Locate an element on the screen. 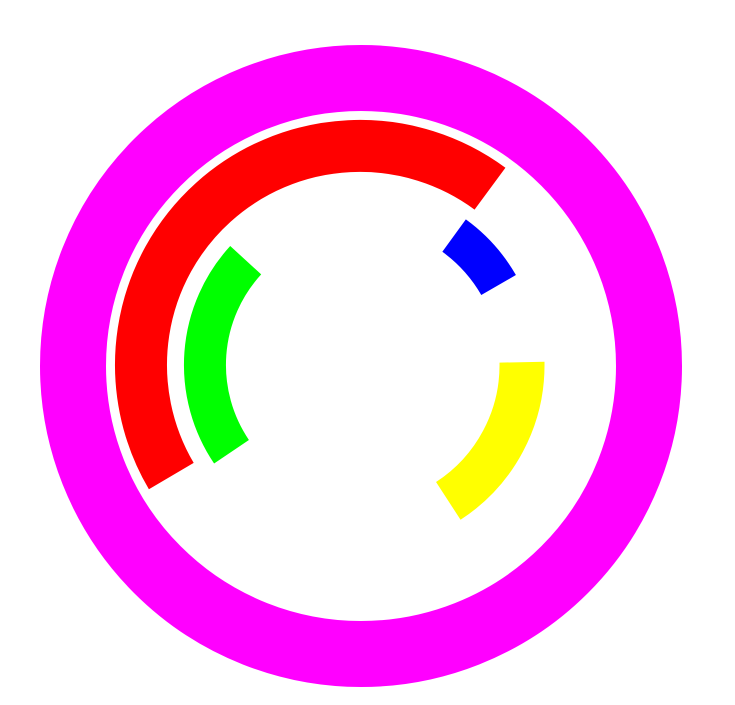 The height and width of the screenshot is (705, 735). green-arc is located at coordinates (222, 355).